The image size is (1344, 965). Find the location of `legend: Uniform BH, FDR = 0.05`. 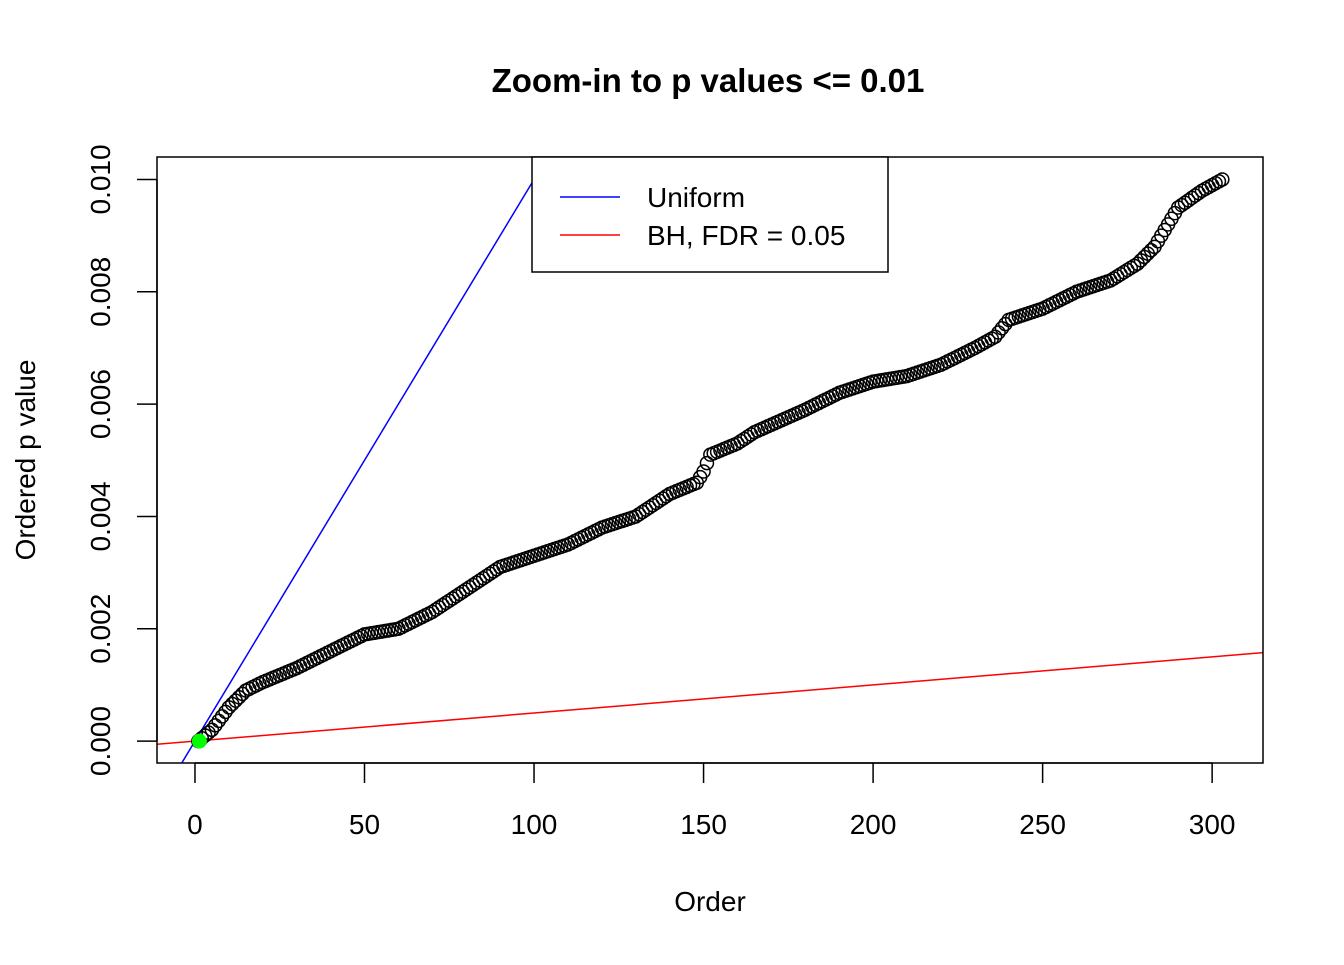

legend: Uniform BH, FDR = 0.05 is located at coordinates (710, 214).